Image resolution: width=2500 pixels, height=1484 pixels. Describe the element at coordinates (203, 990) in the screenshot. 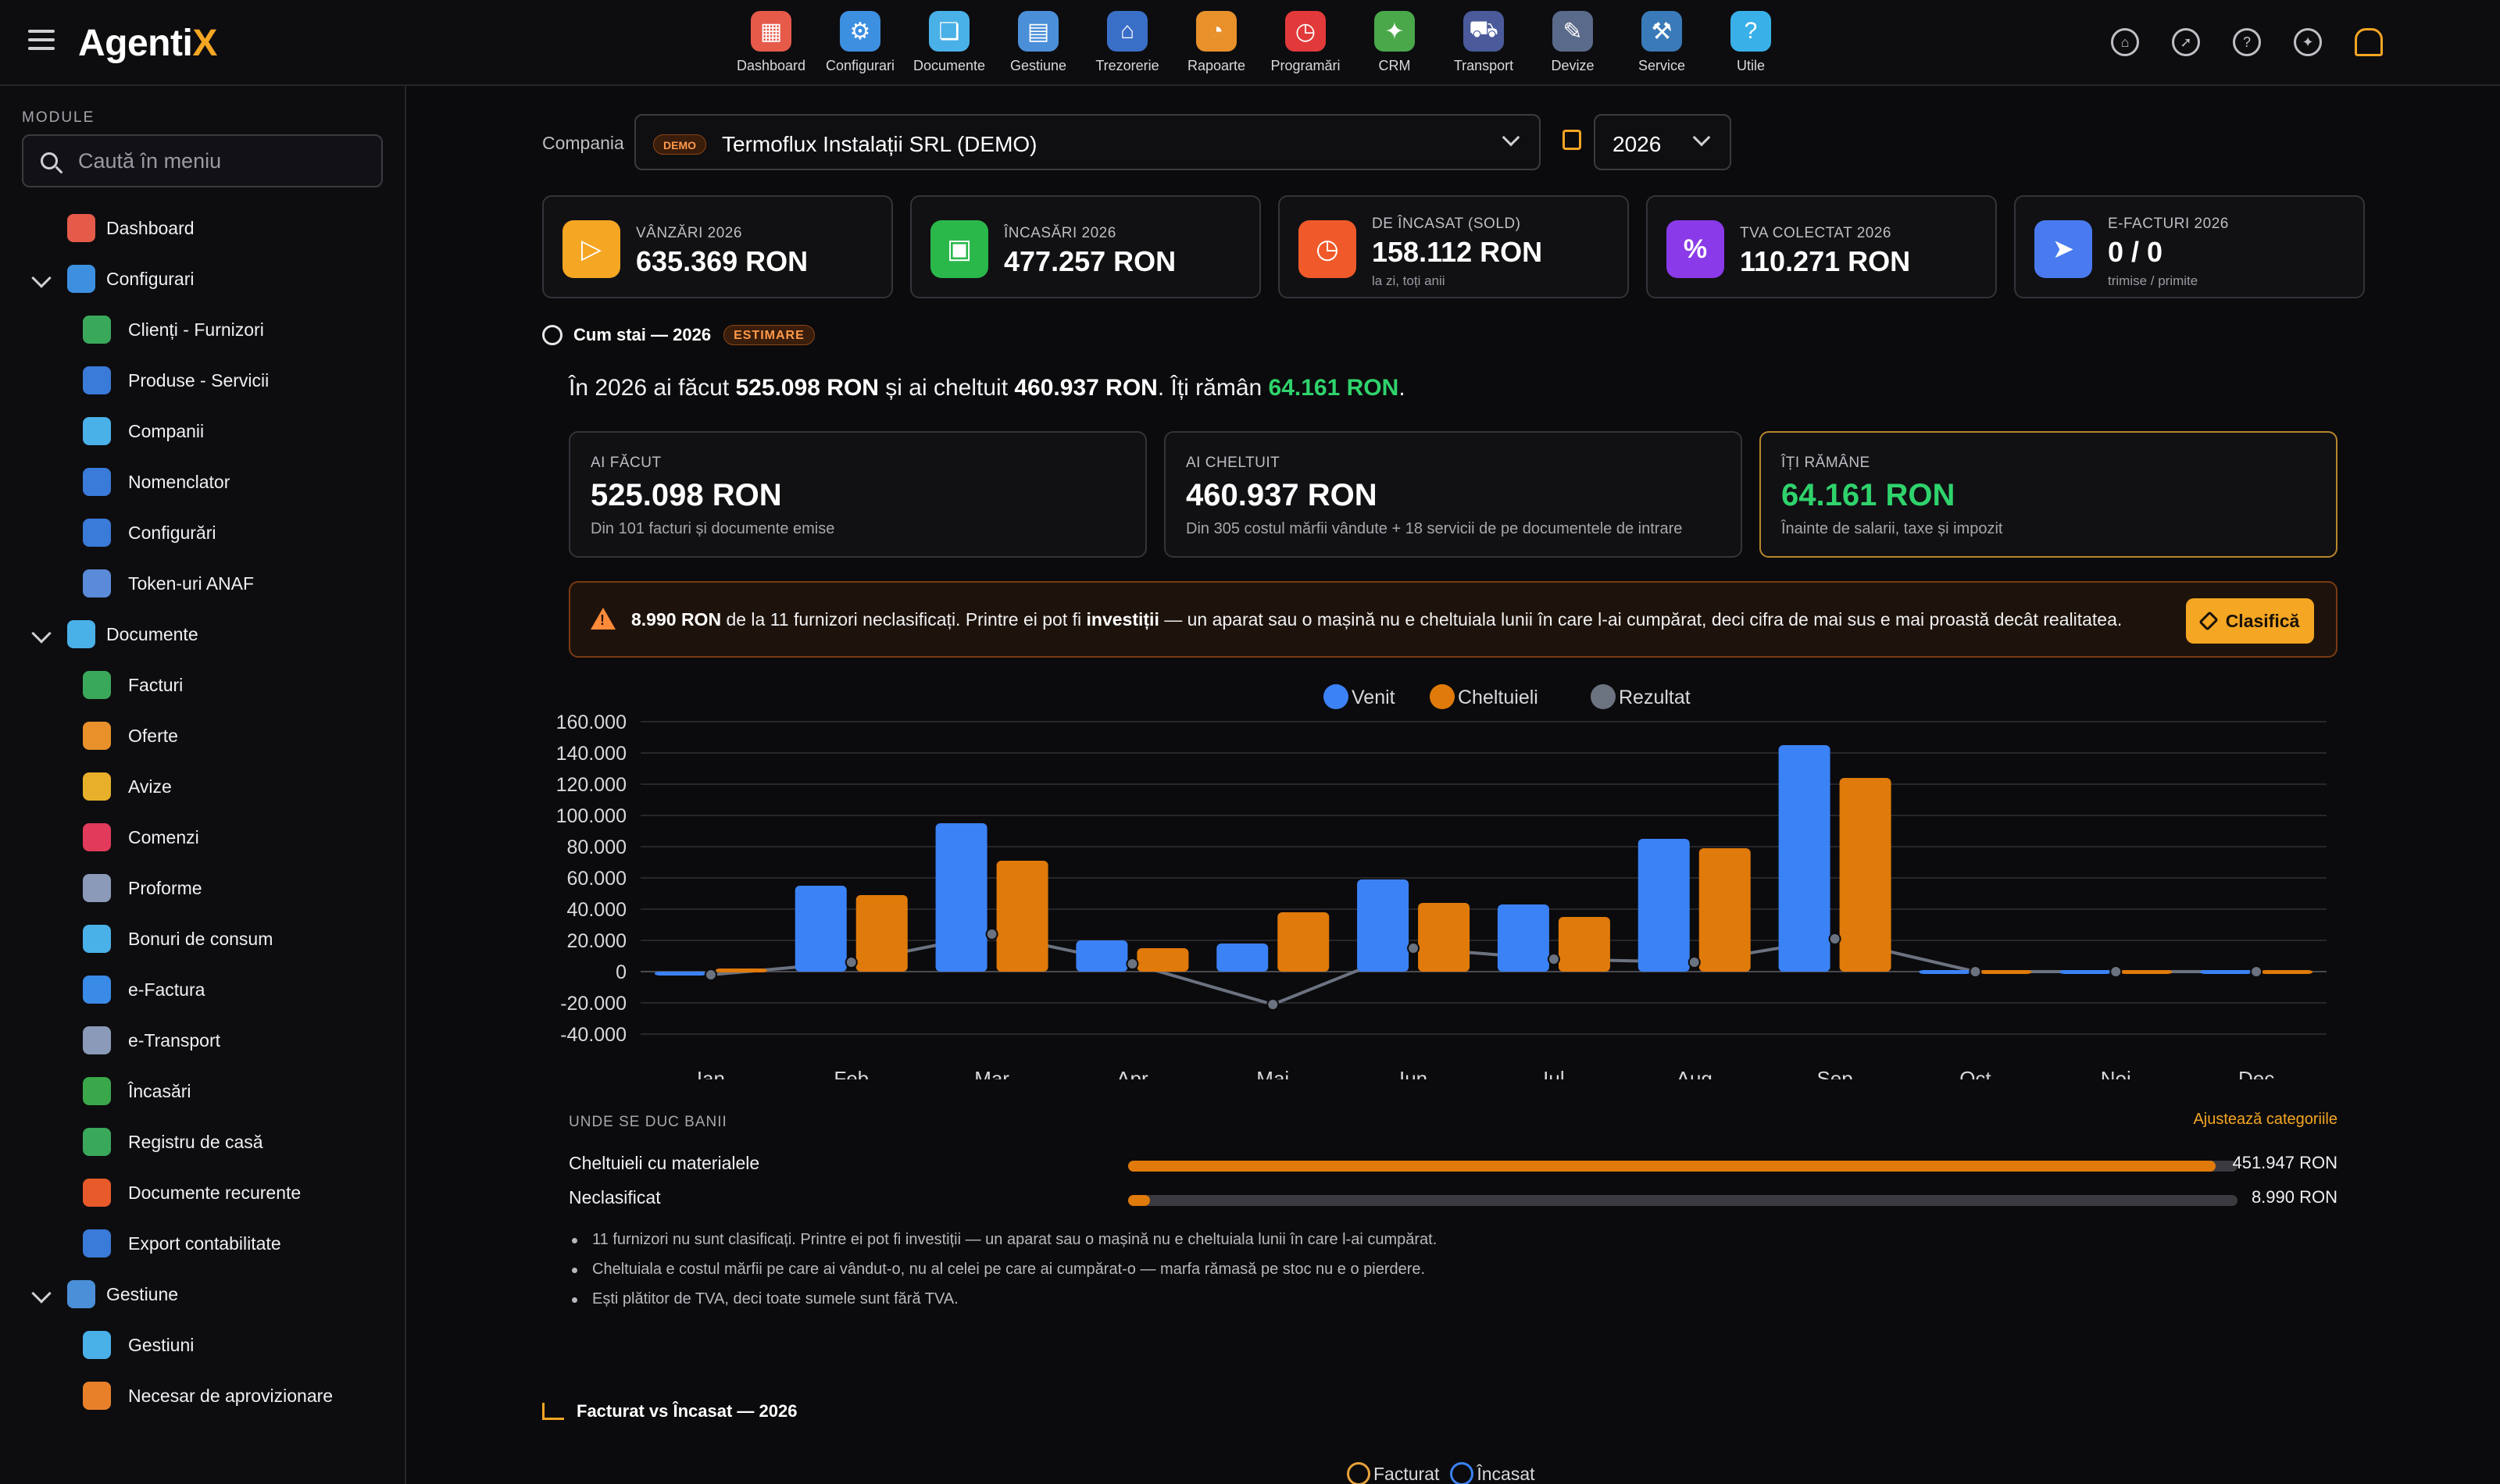

I see `sidebar-item-efactura: e-Factura` at that location.